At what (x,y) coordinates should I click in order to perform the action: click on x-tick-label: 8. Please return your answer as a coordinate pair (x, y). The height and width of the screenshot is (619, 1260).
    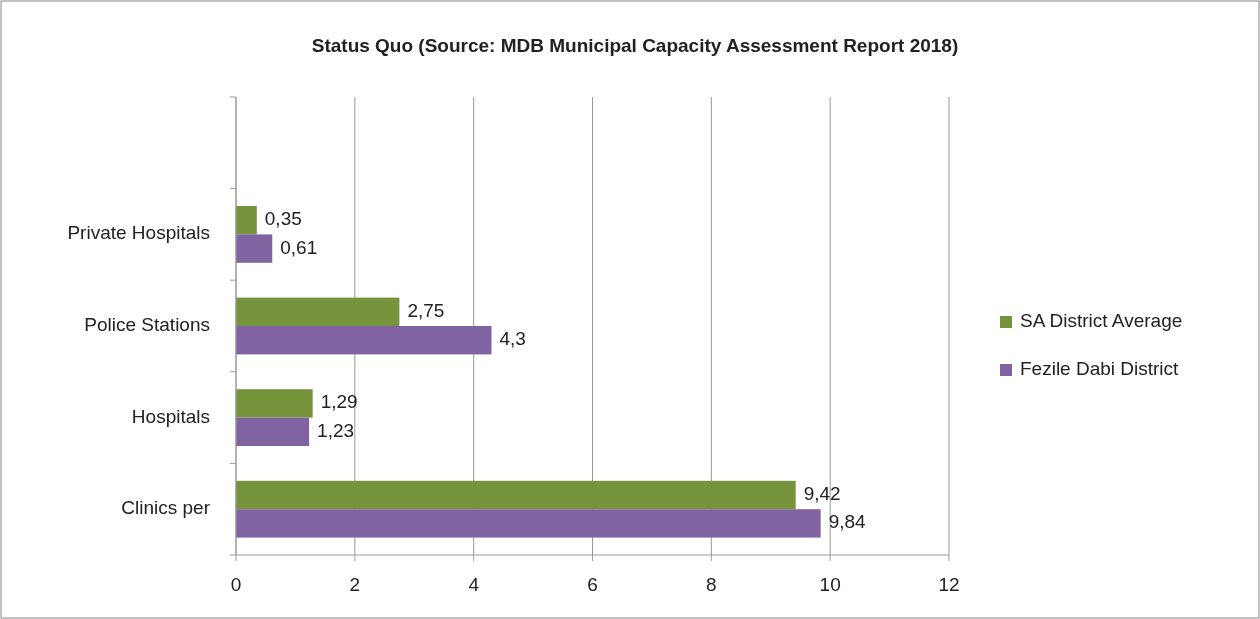
    Looking at the image, I should click on (711, 584).